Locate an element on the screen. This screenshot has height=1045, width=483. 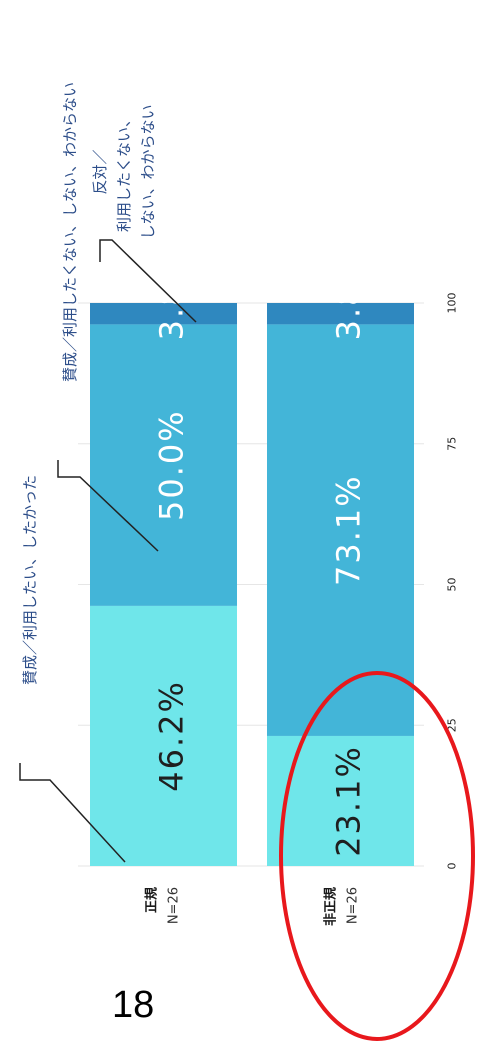
legend-label-3-line-3: しない、わからない is located at coordinates (148, 171).